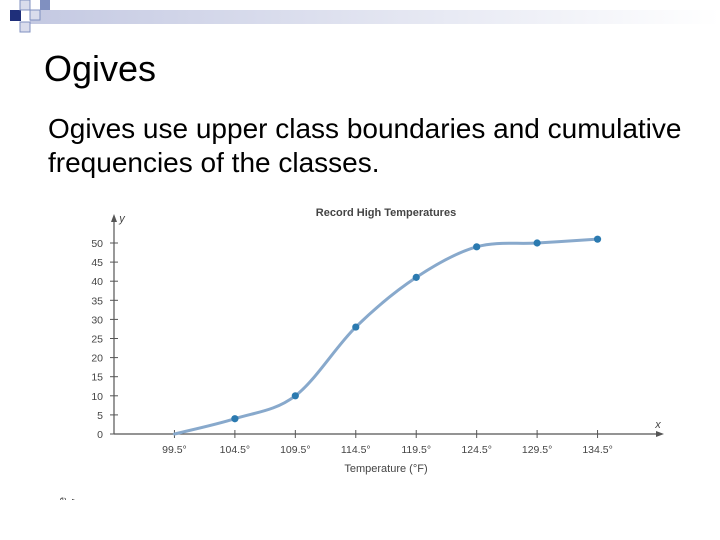 This screenshot has width=720, height=540. I want to click on y-tick-label: 35, so click(97, 301).